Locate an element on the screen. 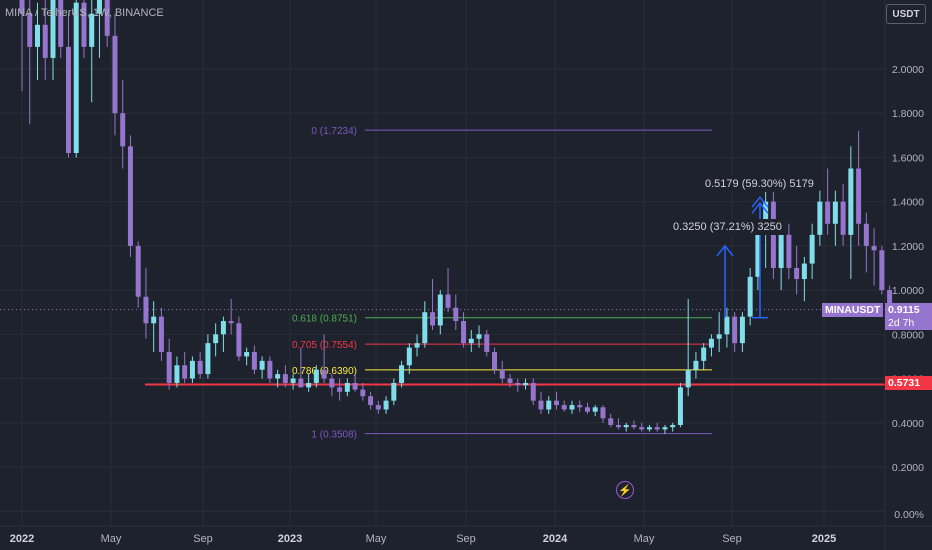 This screenshot has height=550, width=932. currency-button: USDT is located at coordinates (906, 14).